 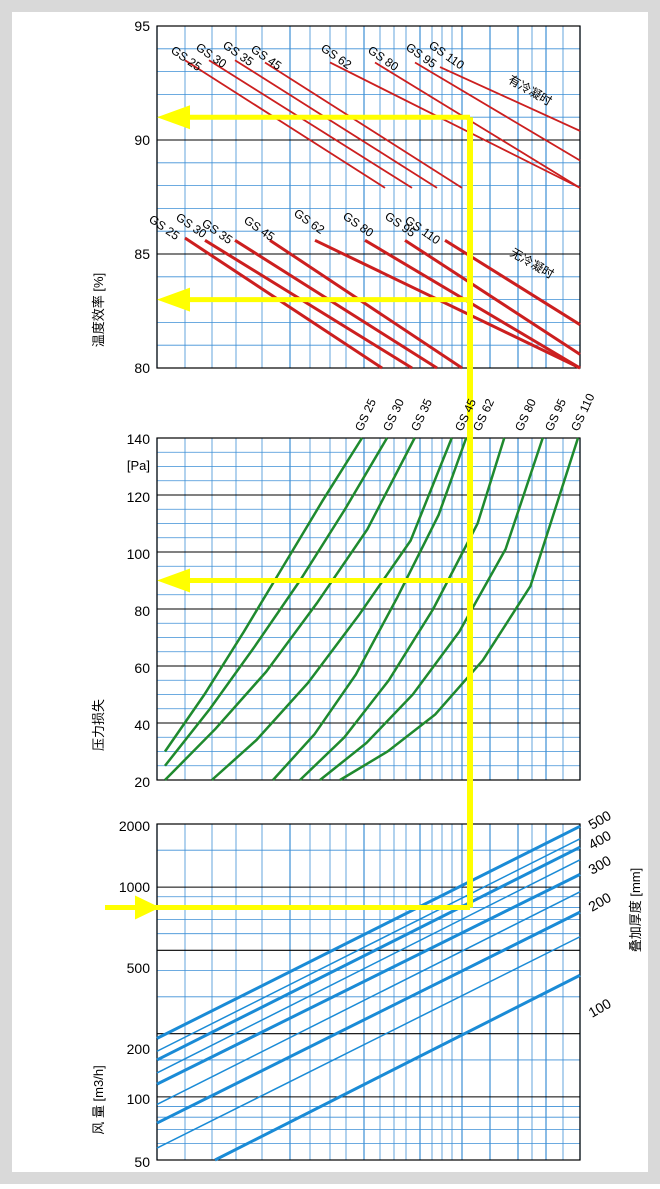 What do you see at coordinates (98, 1099) in the screenshot?
I see `y-axis-title: 风 量 [m3/h]` at bounding box center [98, 1099].